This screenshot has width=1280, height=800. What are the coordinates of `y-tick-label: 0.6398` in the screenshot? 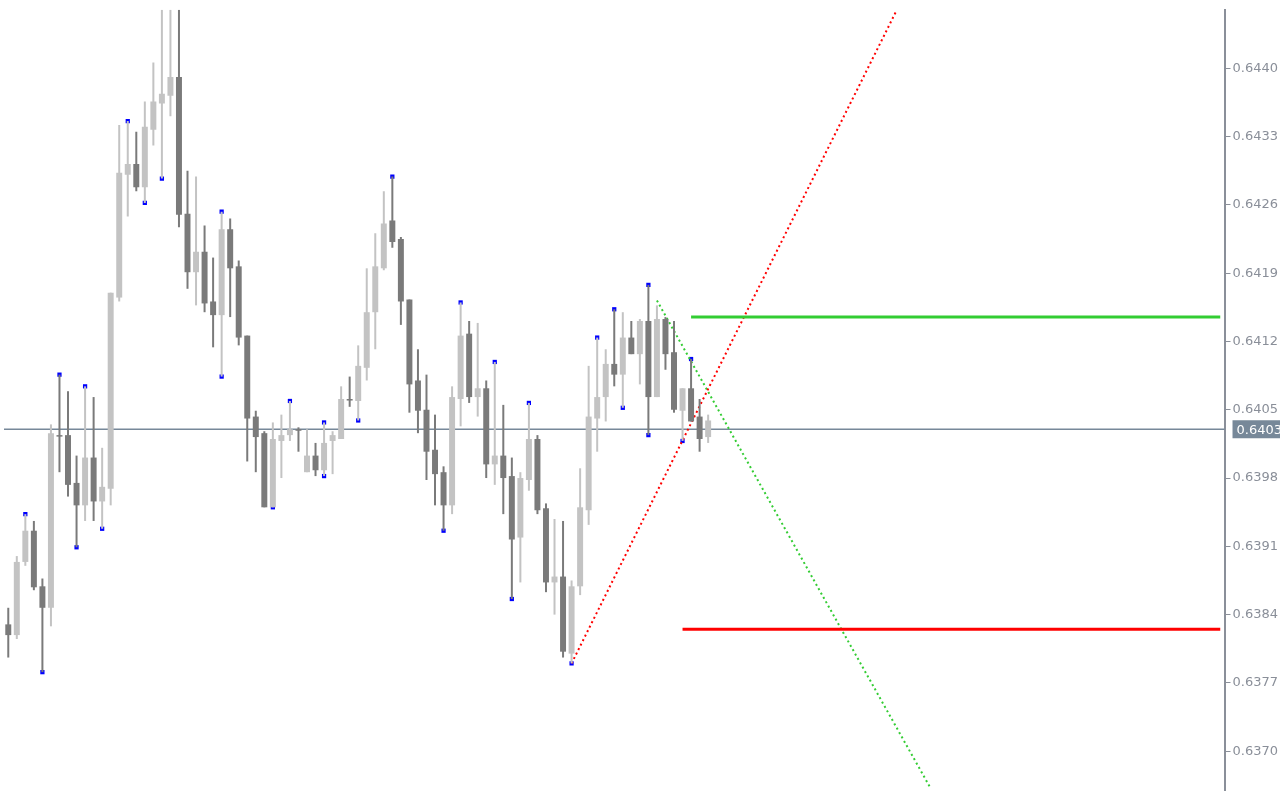 It's located at (1255, 477).